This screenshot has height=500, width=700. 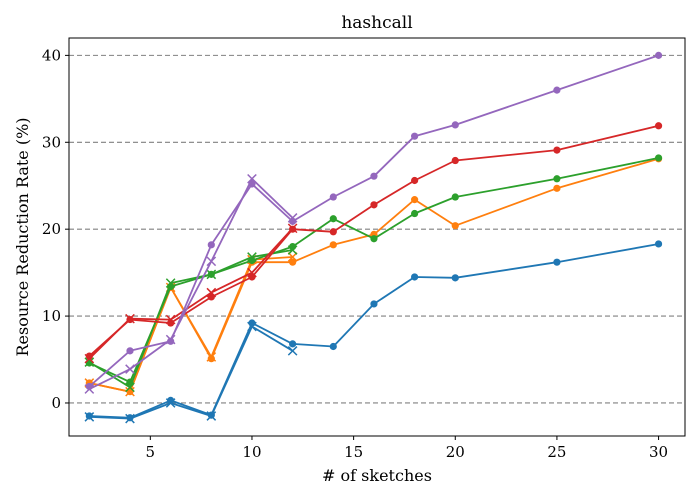 I want to click on y-tick-label: 30, so click(x=51, y=142).